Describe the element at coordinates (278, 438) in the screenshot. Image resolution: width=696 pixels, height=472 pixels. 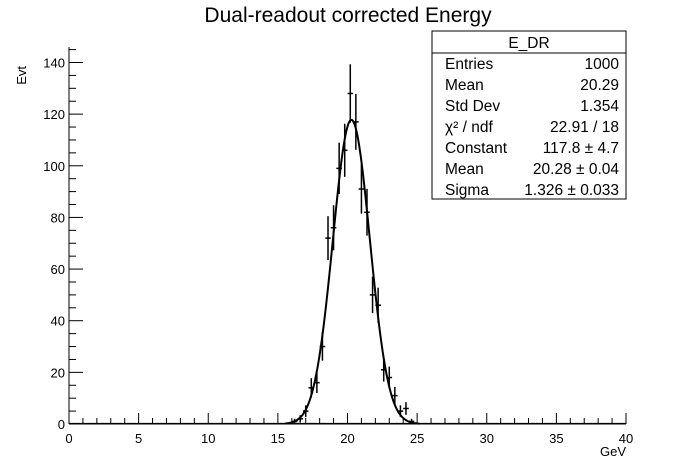
I see `x-tick-label: 15` at that location.